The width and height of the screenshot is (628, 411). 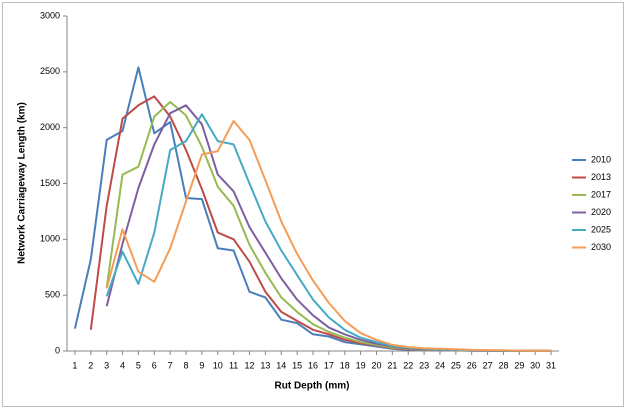 What do you see at coordinates (218, 365) in the screenshot?
I see `x-tick-label: 10` at bounding box center [218, 365].